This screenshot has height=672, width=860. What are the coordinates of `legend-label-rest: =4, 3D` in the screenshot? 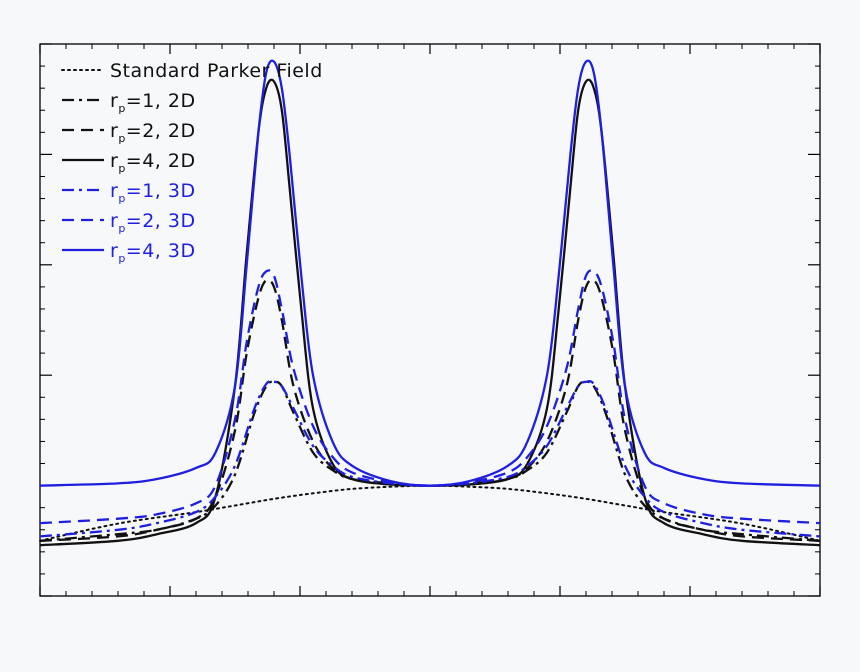 It's located at (161, 251).